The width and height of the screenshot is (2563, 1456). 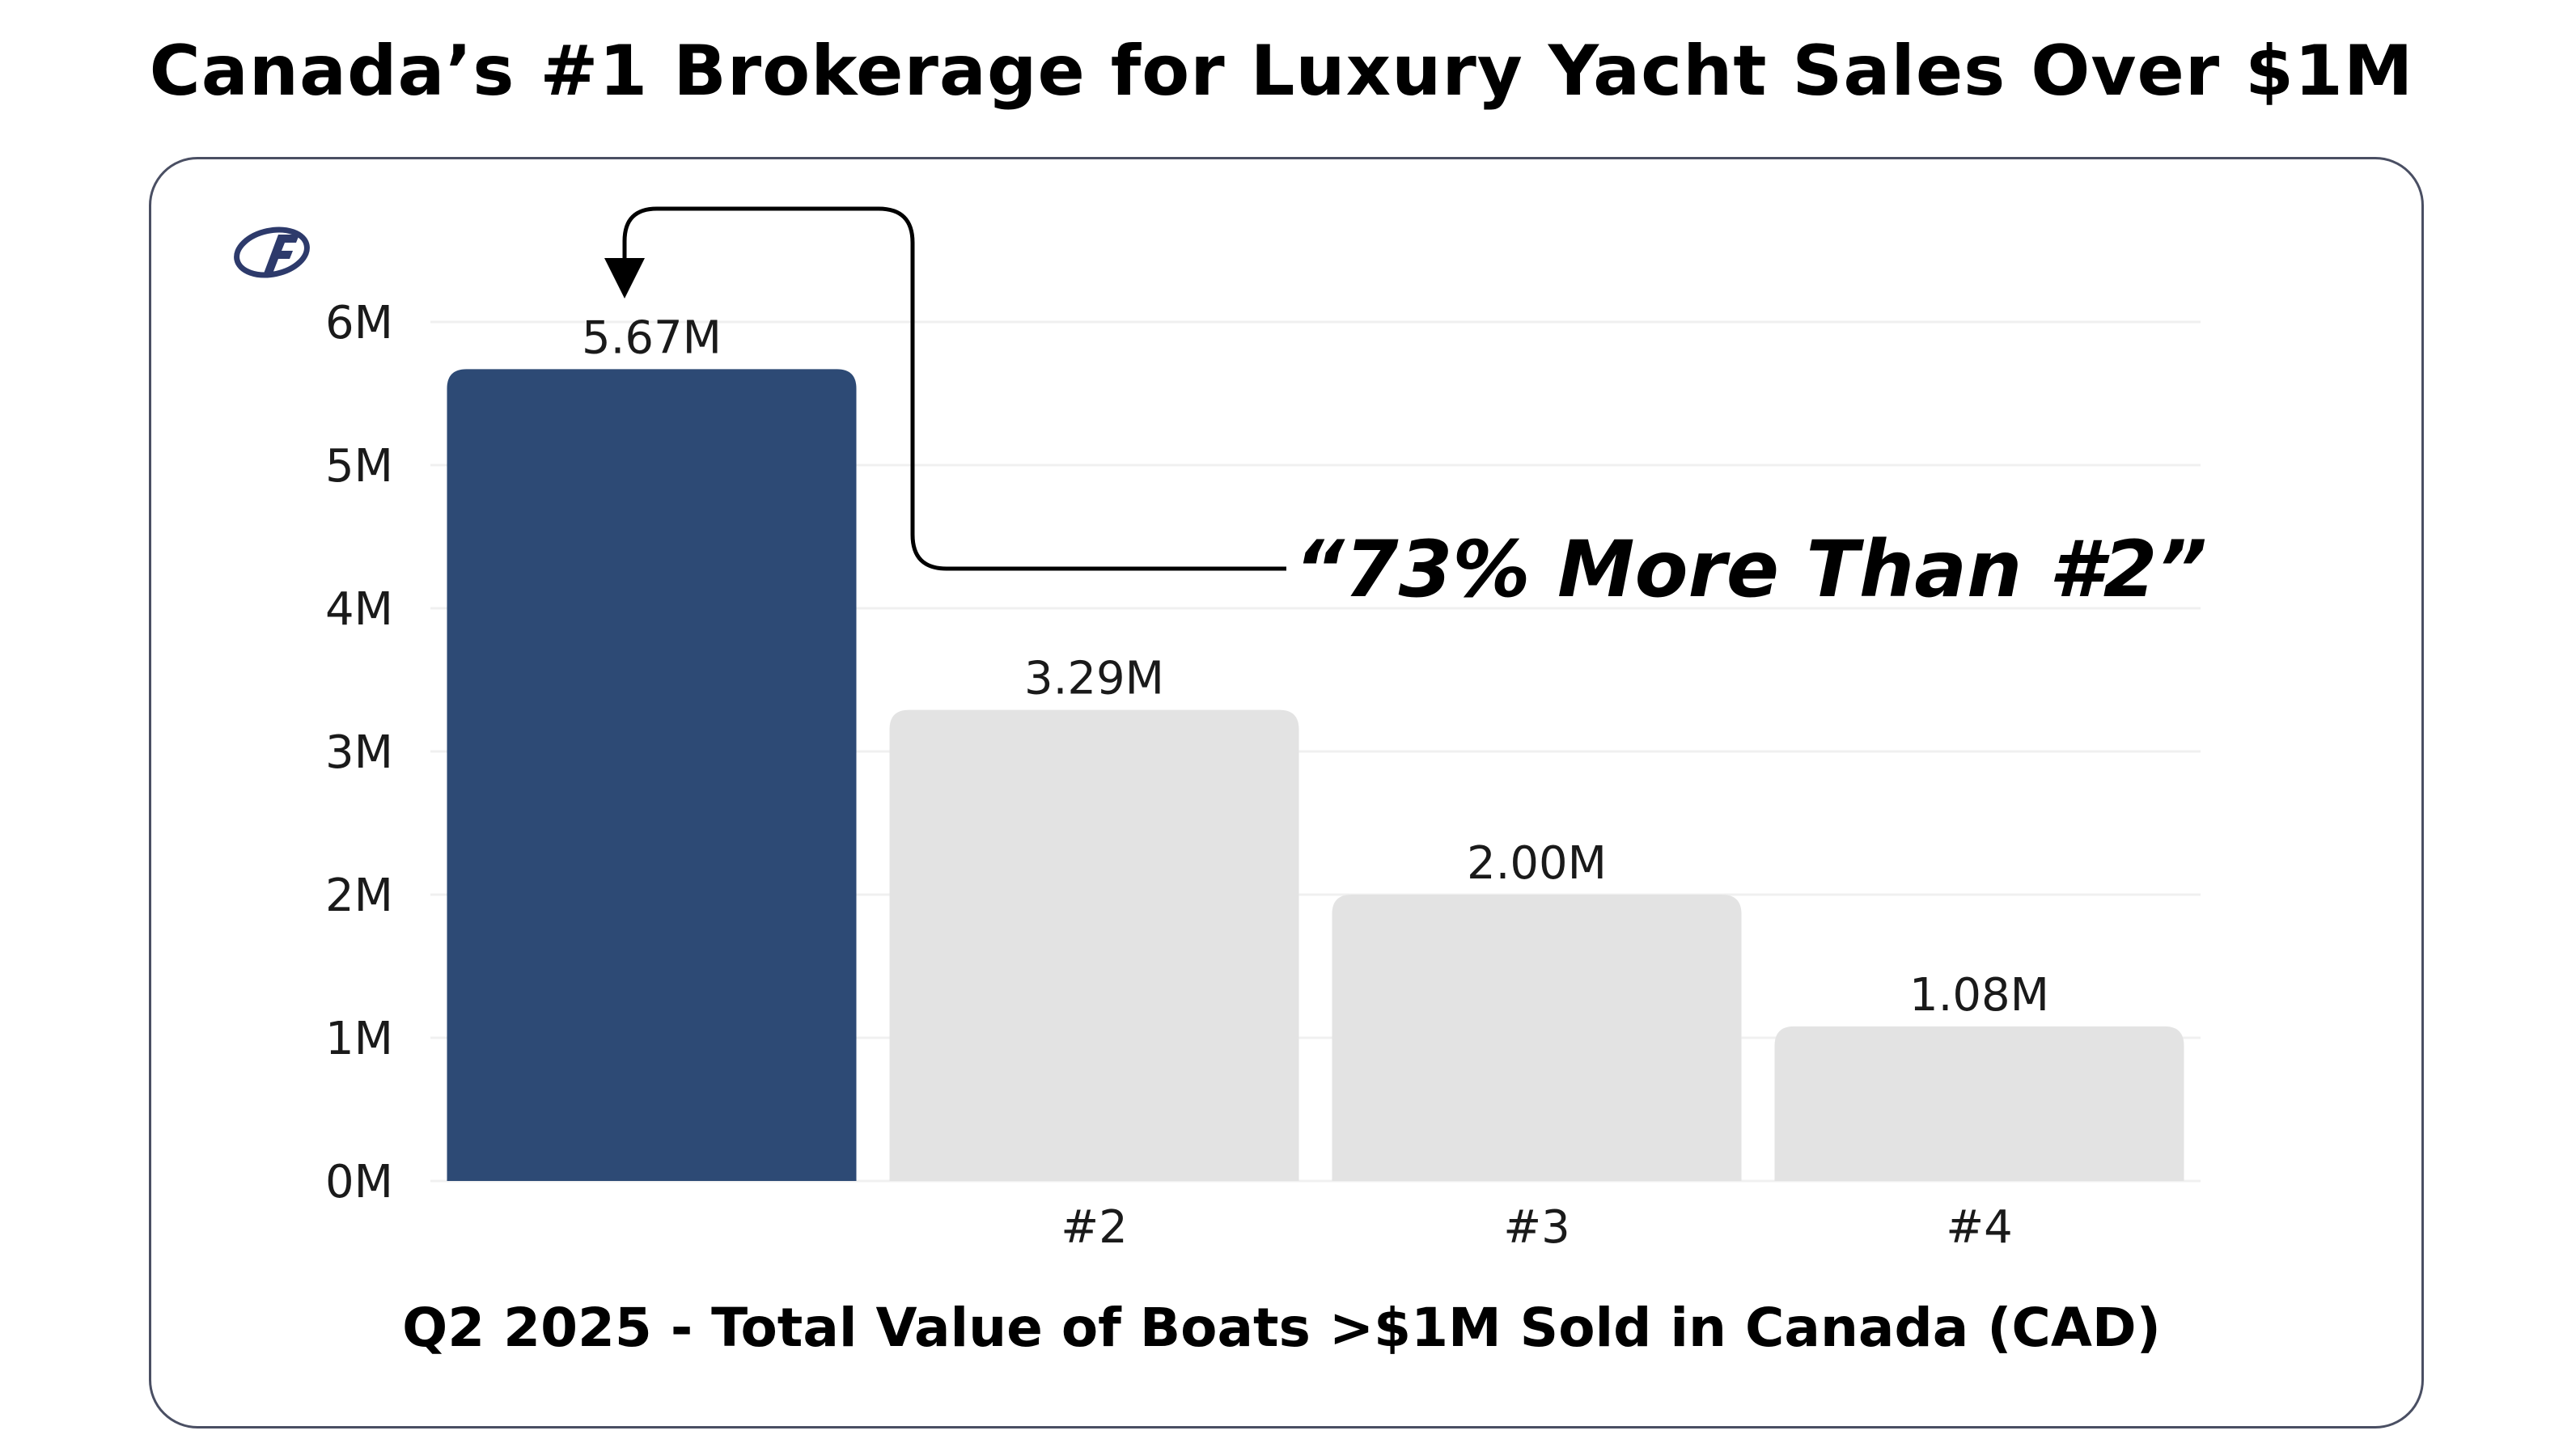 I want to click on y-tick-label: 1M, so click(x=359, y=1039).